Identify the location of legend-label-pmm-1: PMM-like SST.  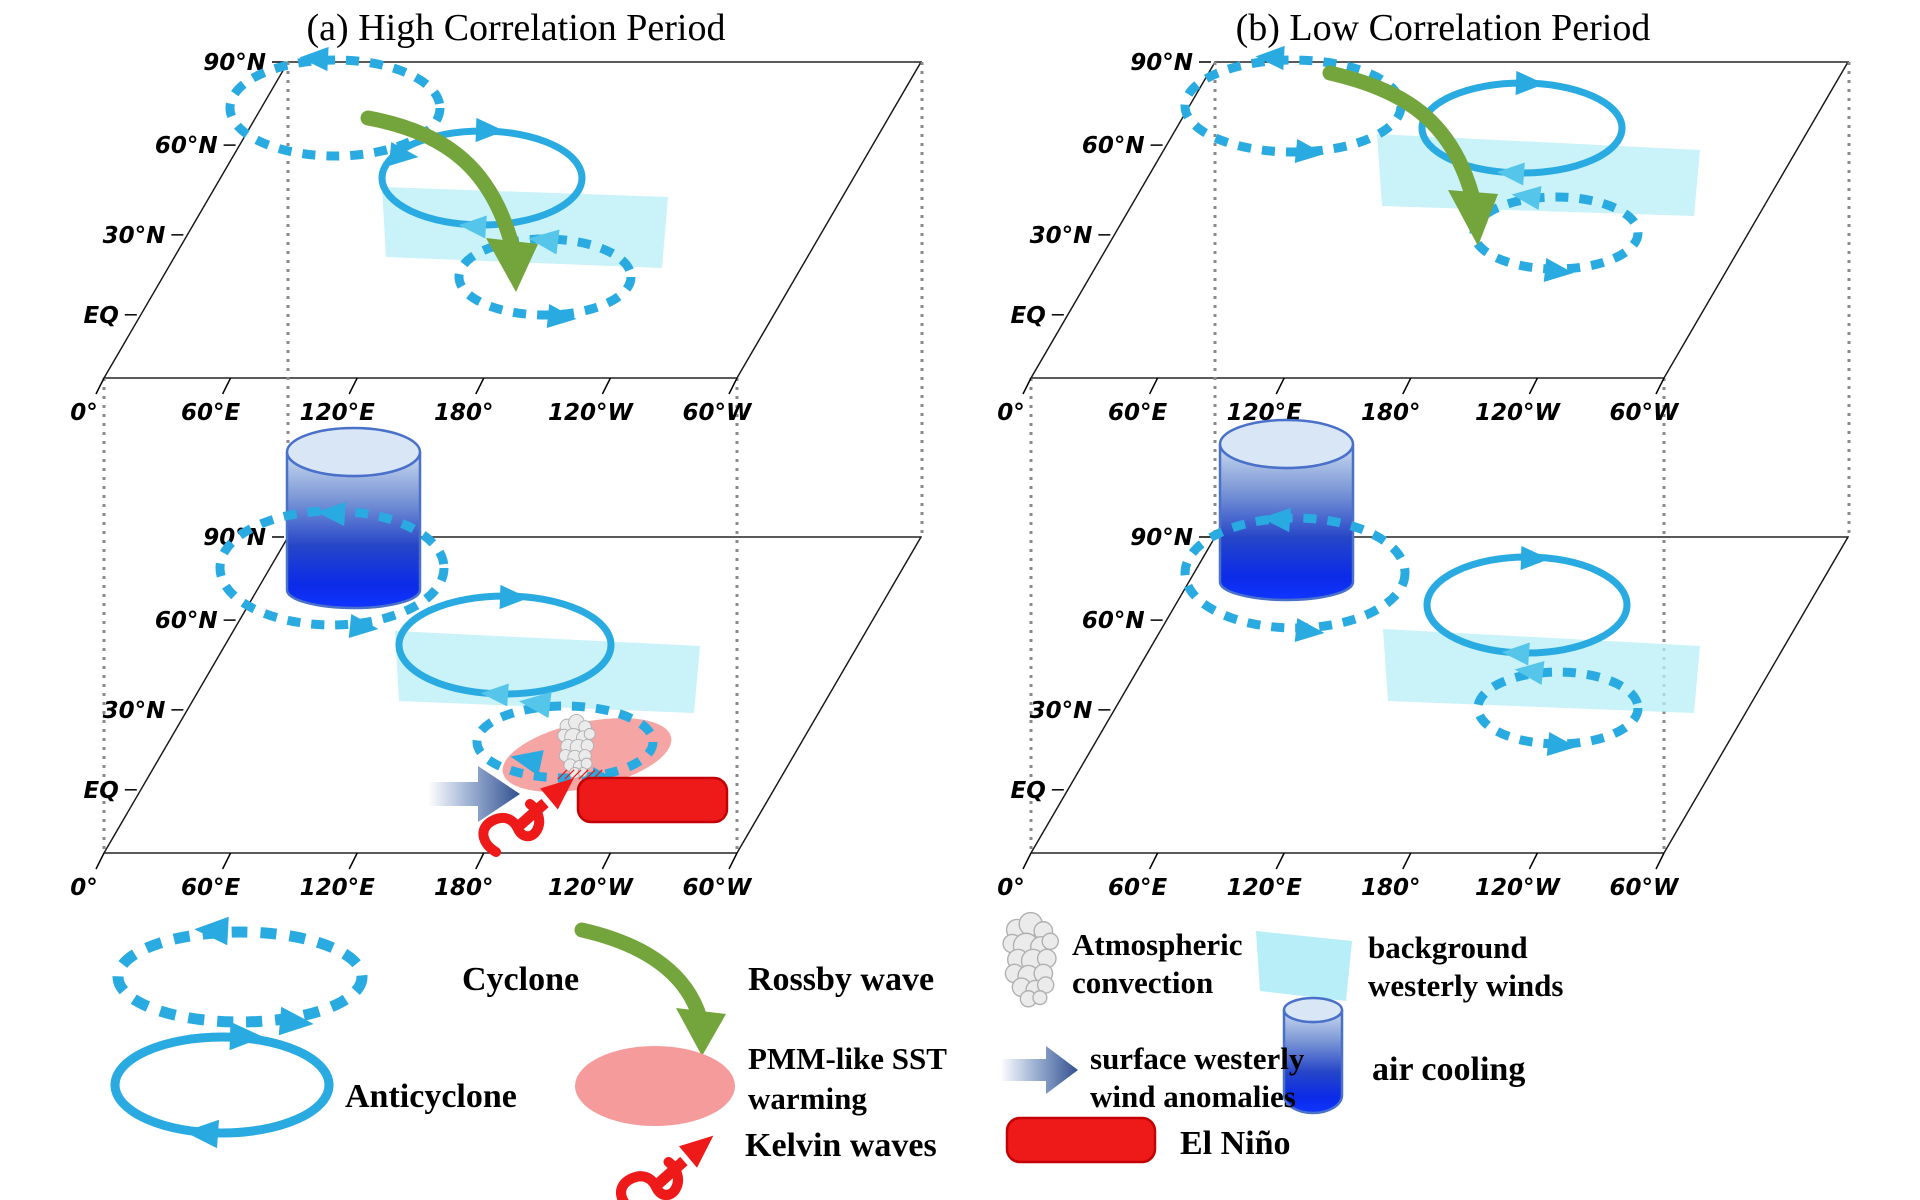
(847, 1058).